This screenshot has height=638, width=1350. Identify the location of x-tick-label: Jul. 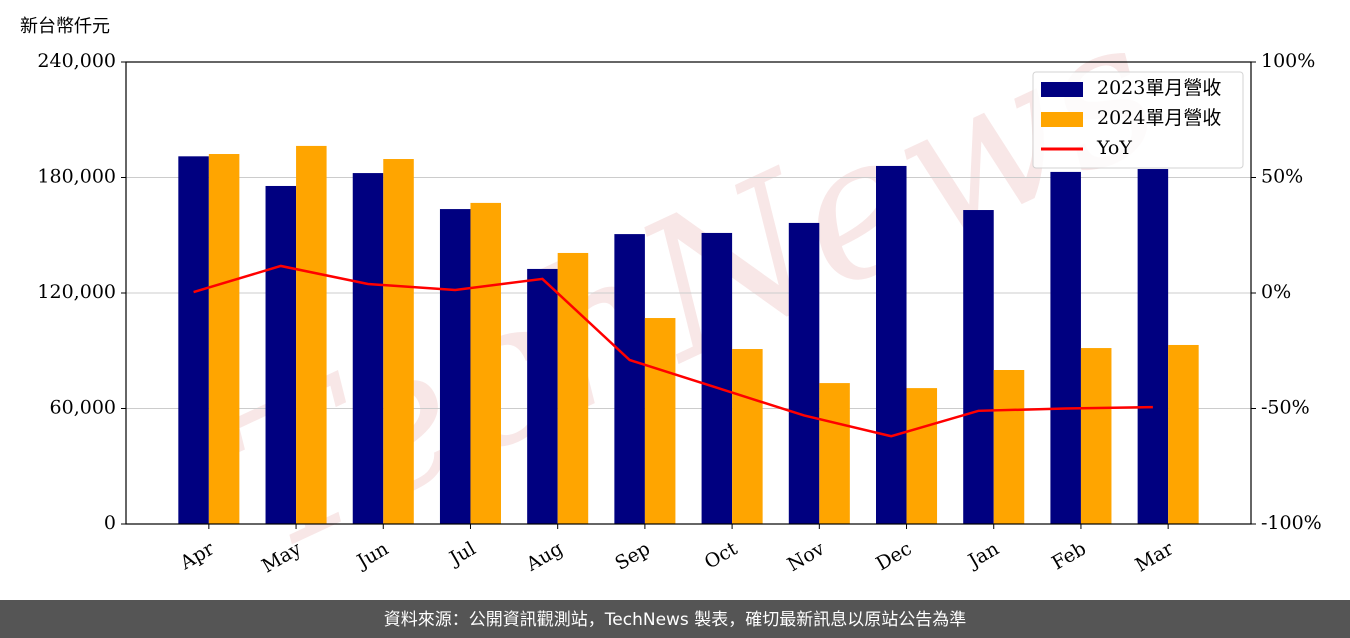
(461, 554).